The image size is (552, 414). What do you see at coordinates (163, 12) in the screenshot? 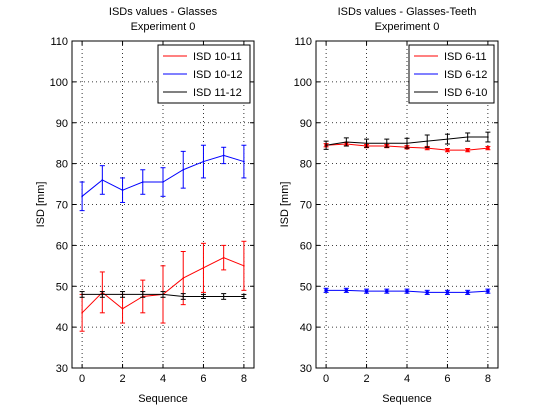
I see `chart-title: ISDs values - Glasses` at bounding box center [163, 12].